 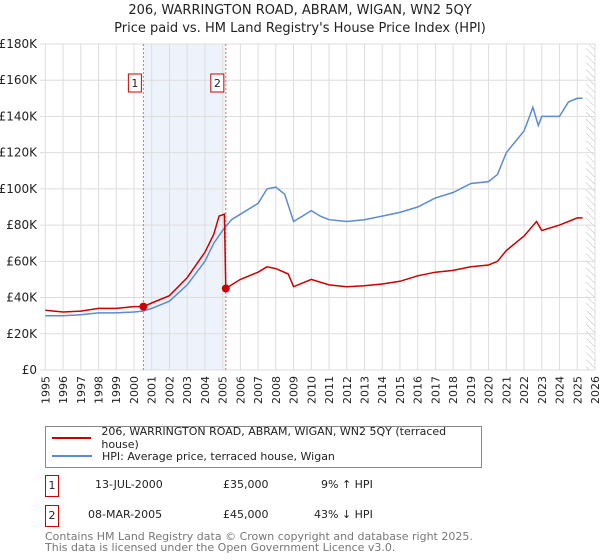 I want to click on sale-label: 2, so click(x=217, y=83).